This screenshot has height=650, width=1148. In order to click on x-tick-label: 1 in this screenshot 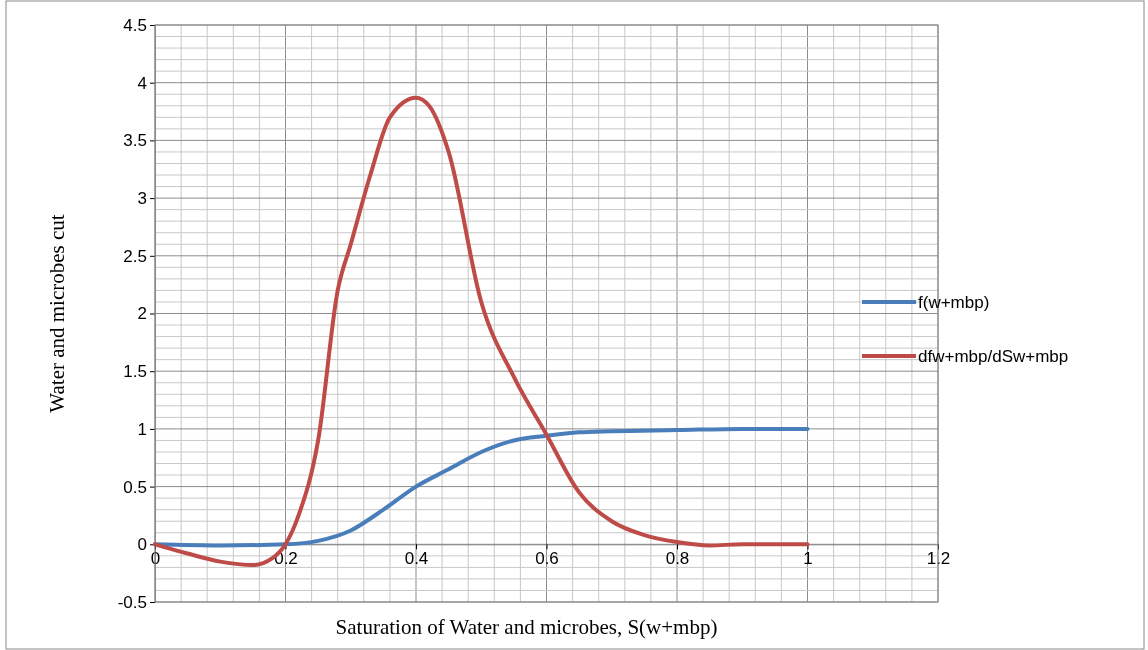, I will do `click(808, 559)`.